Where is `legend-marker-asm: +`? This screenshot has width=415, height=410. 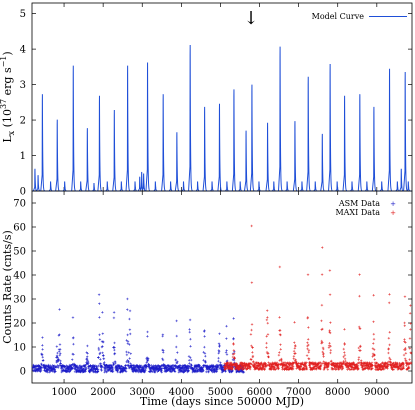 legend-marker-asm: + is located at coordinates (393, 204).